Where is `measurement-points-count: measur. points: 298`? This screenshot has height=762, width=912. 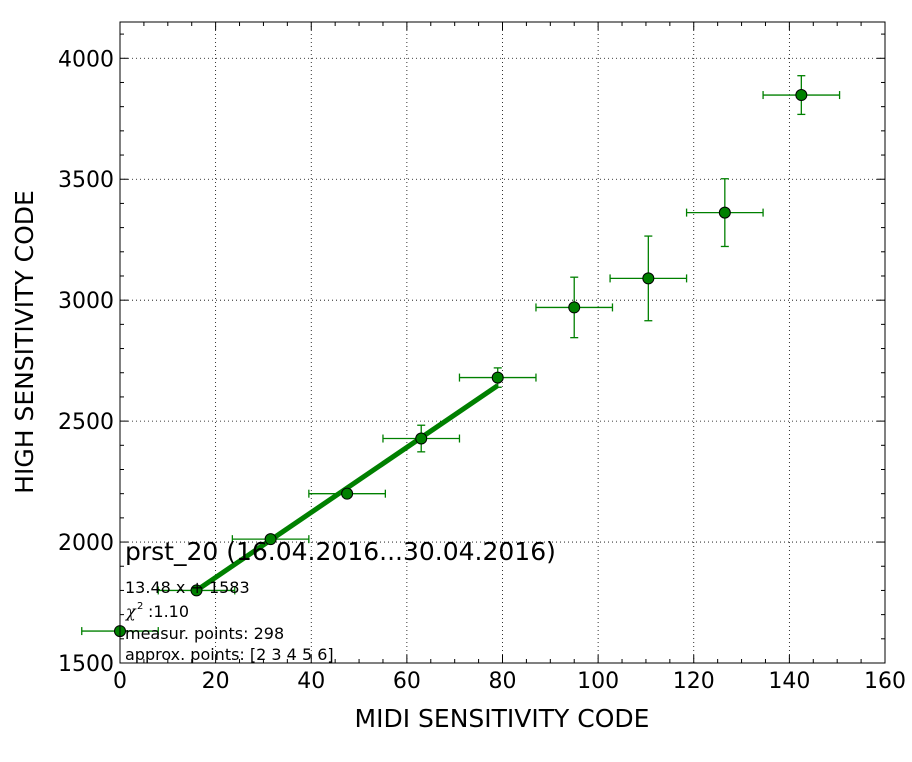
measurement-points-count: measur. points: 298 is located at coordinates (204, 633).